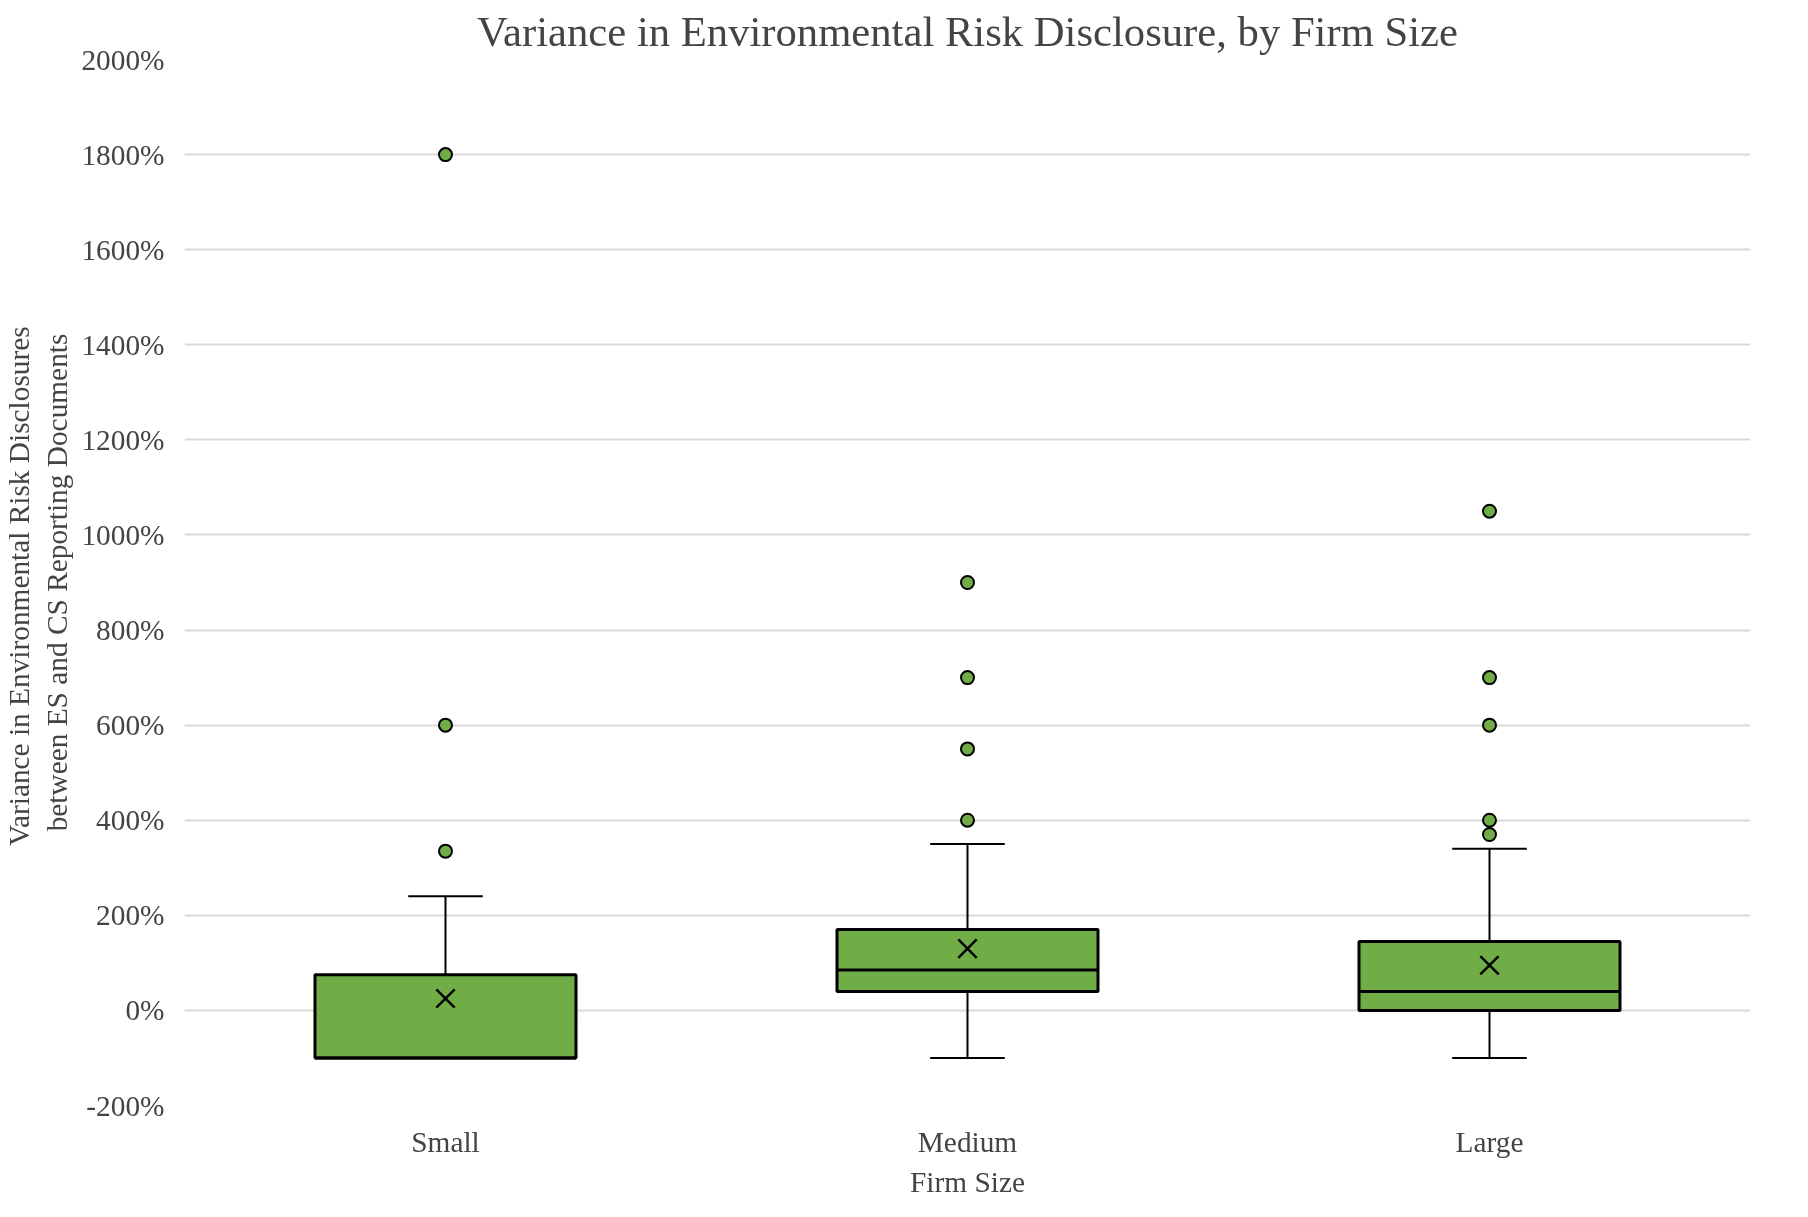 Image resolution: width=1808 pixels, height=1217 pixels. What do you see at coordinates (123, 59) in the screenshot?
I see `y-tick-label: 2000%` at bounding box center [123, 59].